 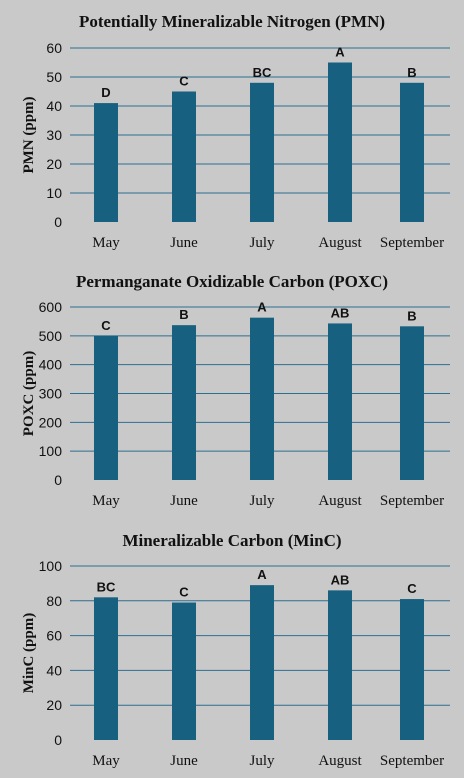 I want to click on y-tick-label: 10, so click(x=54, y=193).